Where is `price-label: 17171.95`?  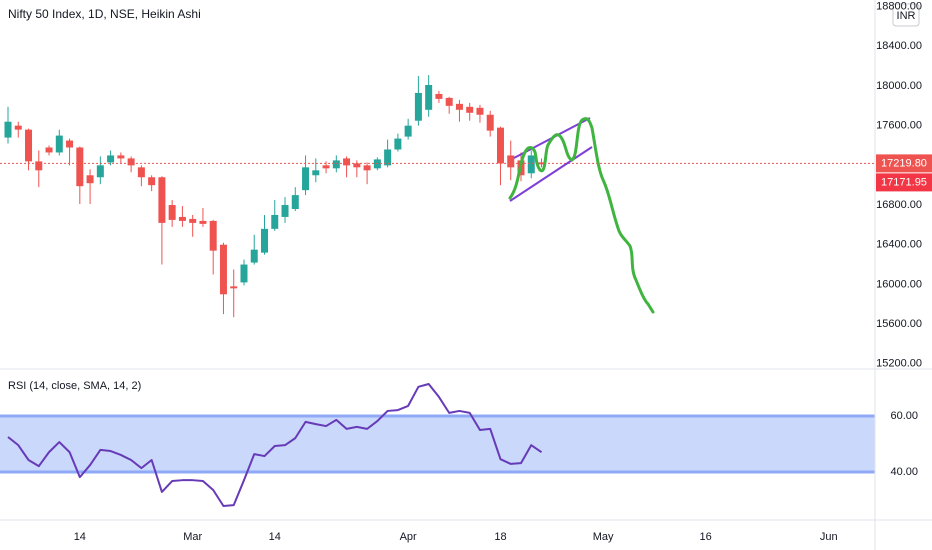 price-label: 17171.95 is located at coordinates (904, 182).